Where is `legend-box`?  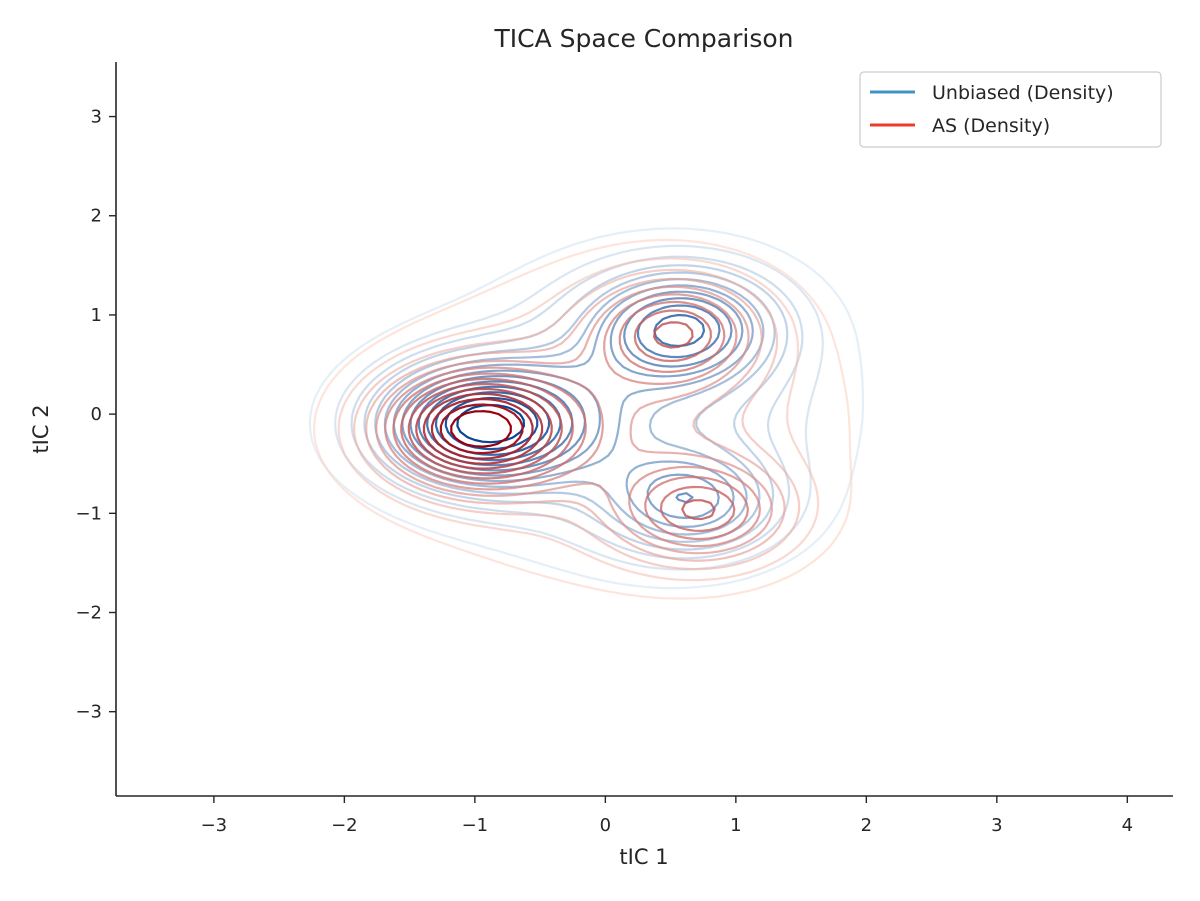
legend-box is located at coordinates (1010, 109).